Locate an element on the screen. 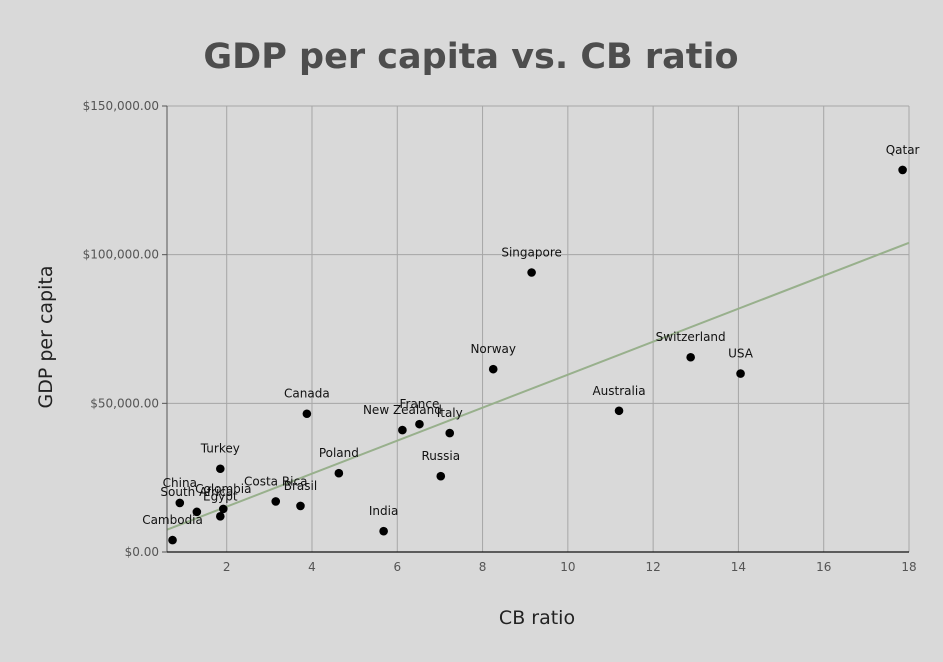 The height and width of the screenshot is (662, 943). x-tick-label: 18 is located at coordinates (908, 567).